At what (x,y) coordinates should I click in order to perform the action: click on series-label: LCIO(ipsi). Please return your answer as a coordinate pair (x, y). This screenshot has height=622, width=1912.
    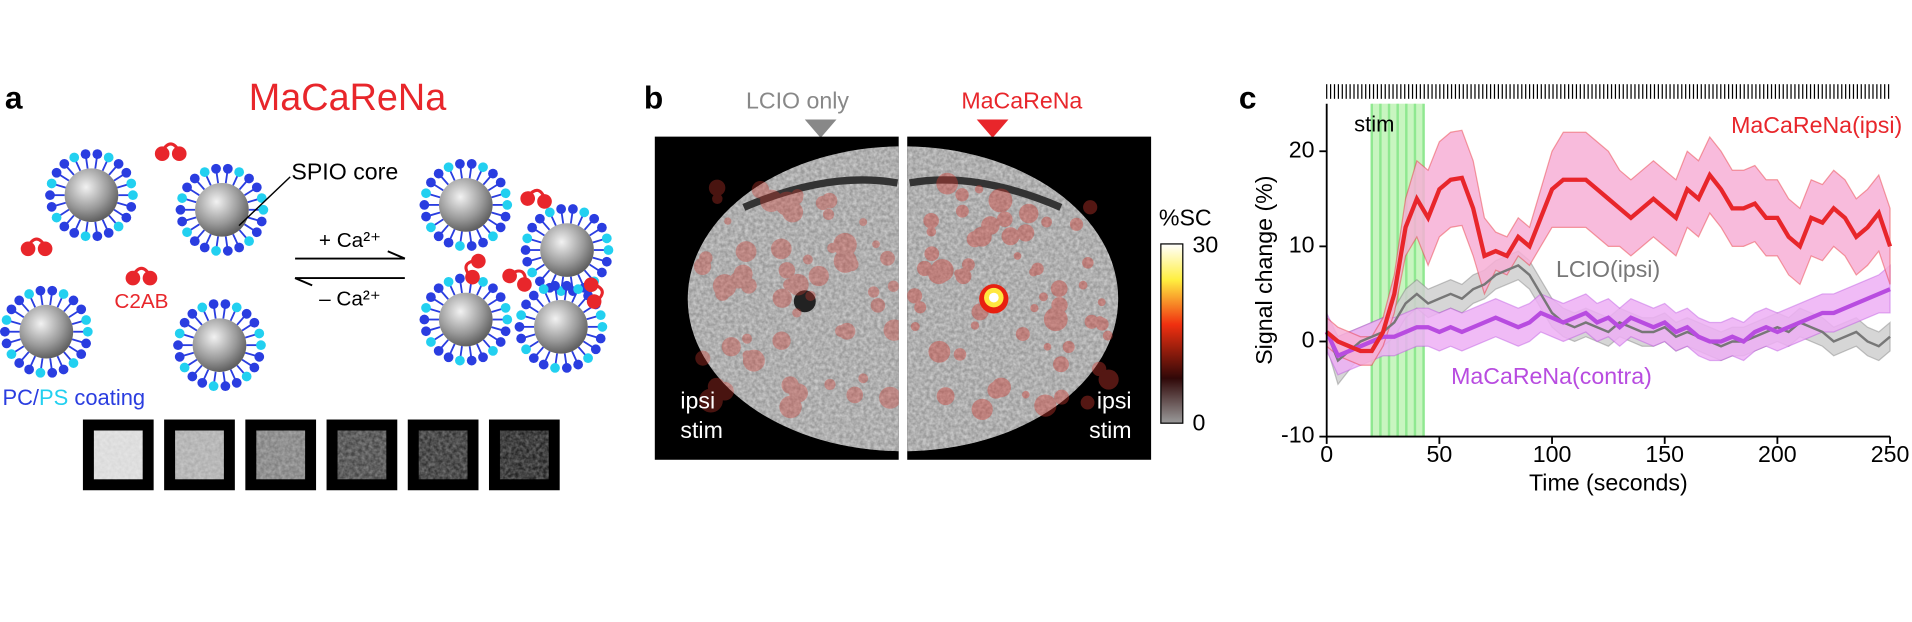
    Looking at the image, I should click on (1608, 269).